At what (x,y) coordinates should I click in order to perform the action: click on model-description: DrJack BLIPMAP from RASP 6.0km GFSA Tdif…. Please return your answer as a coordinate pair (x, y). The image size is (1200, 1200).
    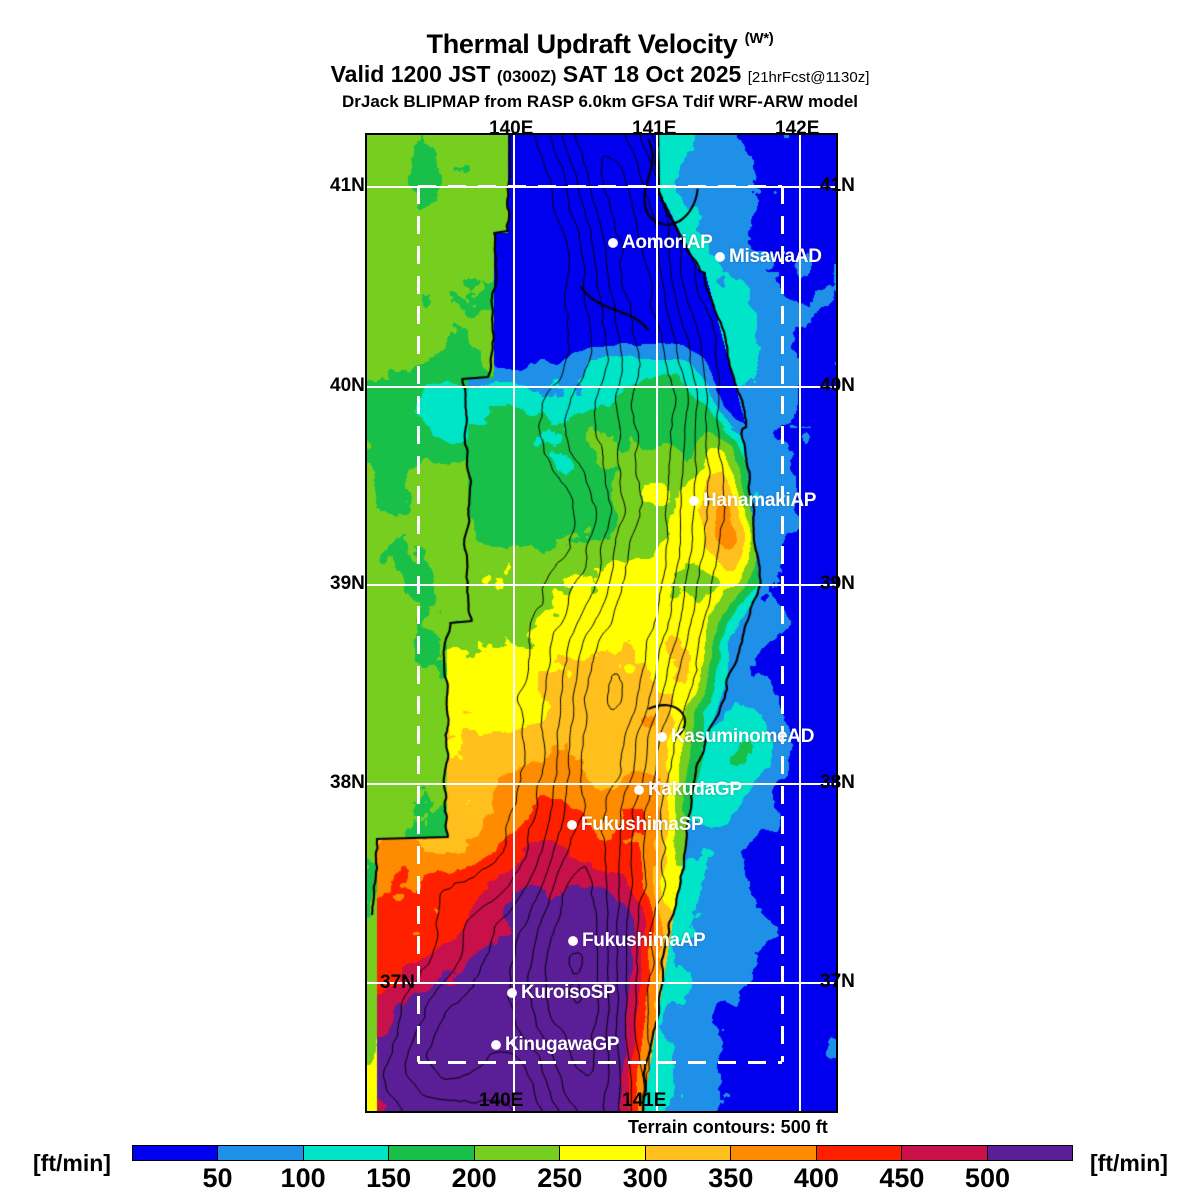
    Looking at the image, I should click on (600, 101).